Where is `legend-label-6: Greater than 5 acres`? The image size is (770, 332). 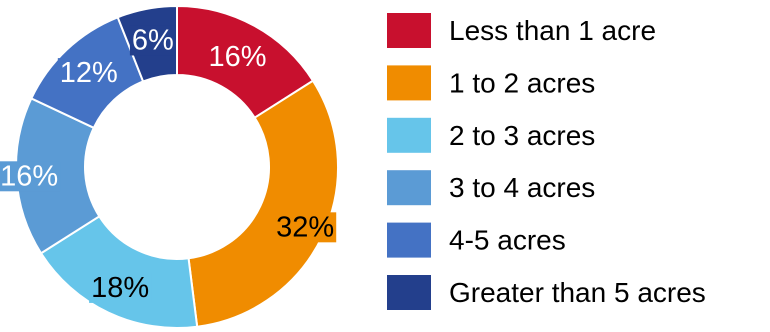 legend-label-6: Greater than 5 acres is located at coordinates (577, 292).